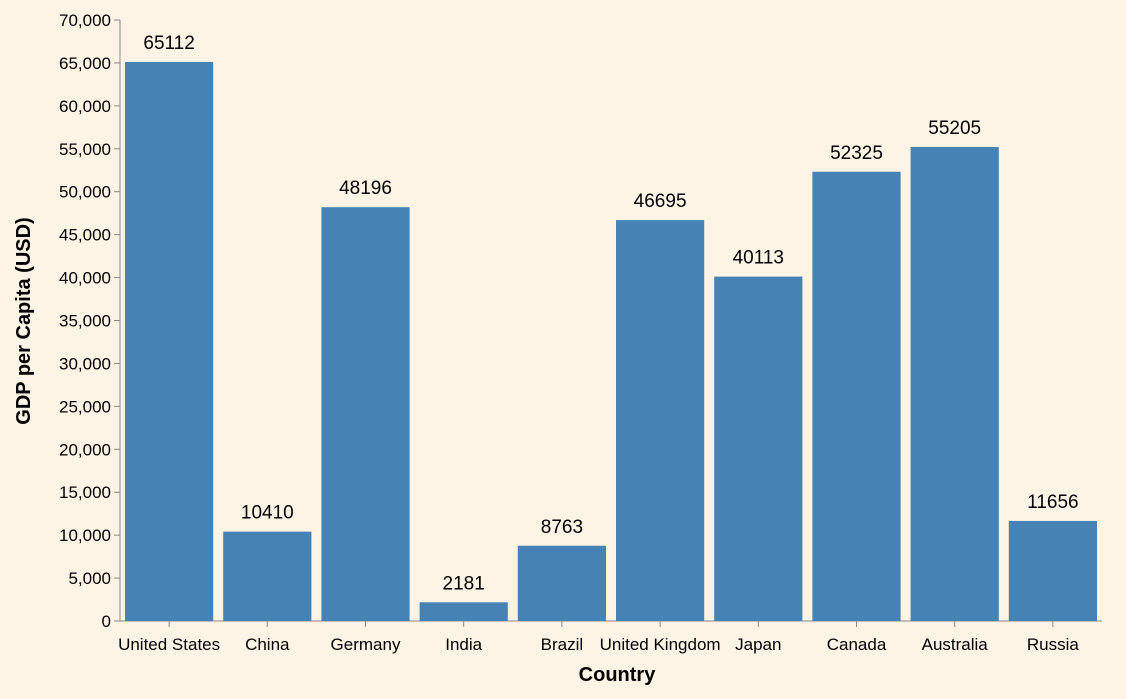 This screenshot has width=1126, height=699. Describe the element at coordinates (660, 644) in the screenshot. I see `x-tick-label: United Kingdom` at that location.